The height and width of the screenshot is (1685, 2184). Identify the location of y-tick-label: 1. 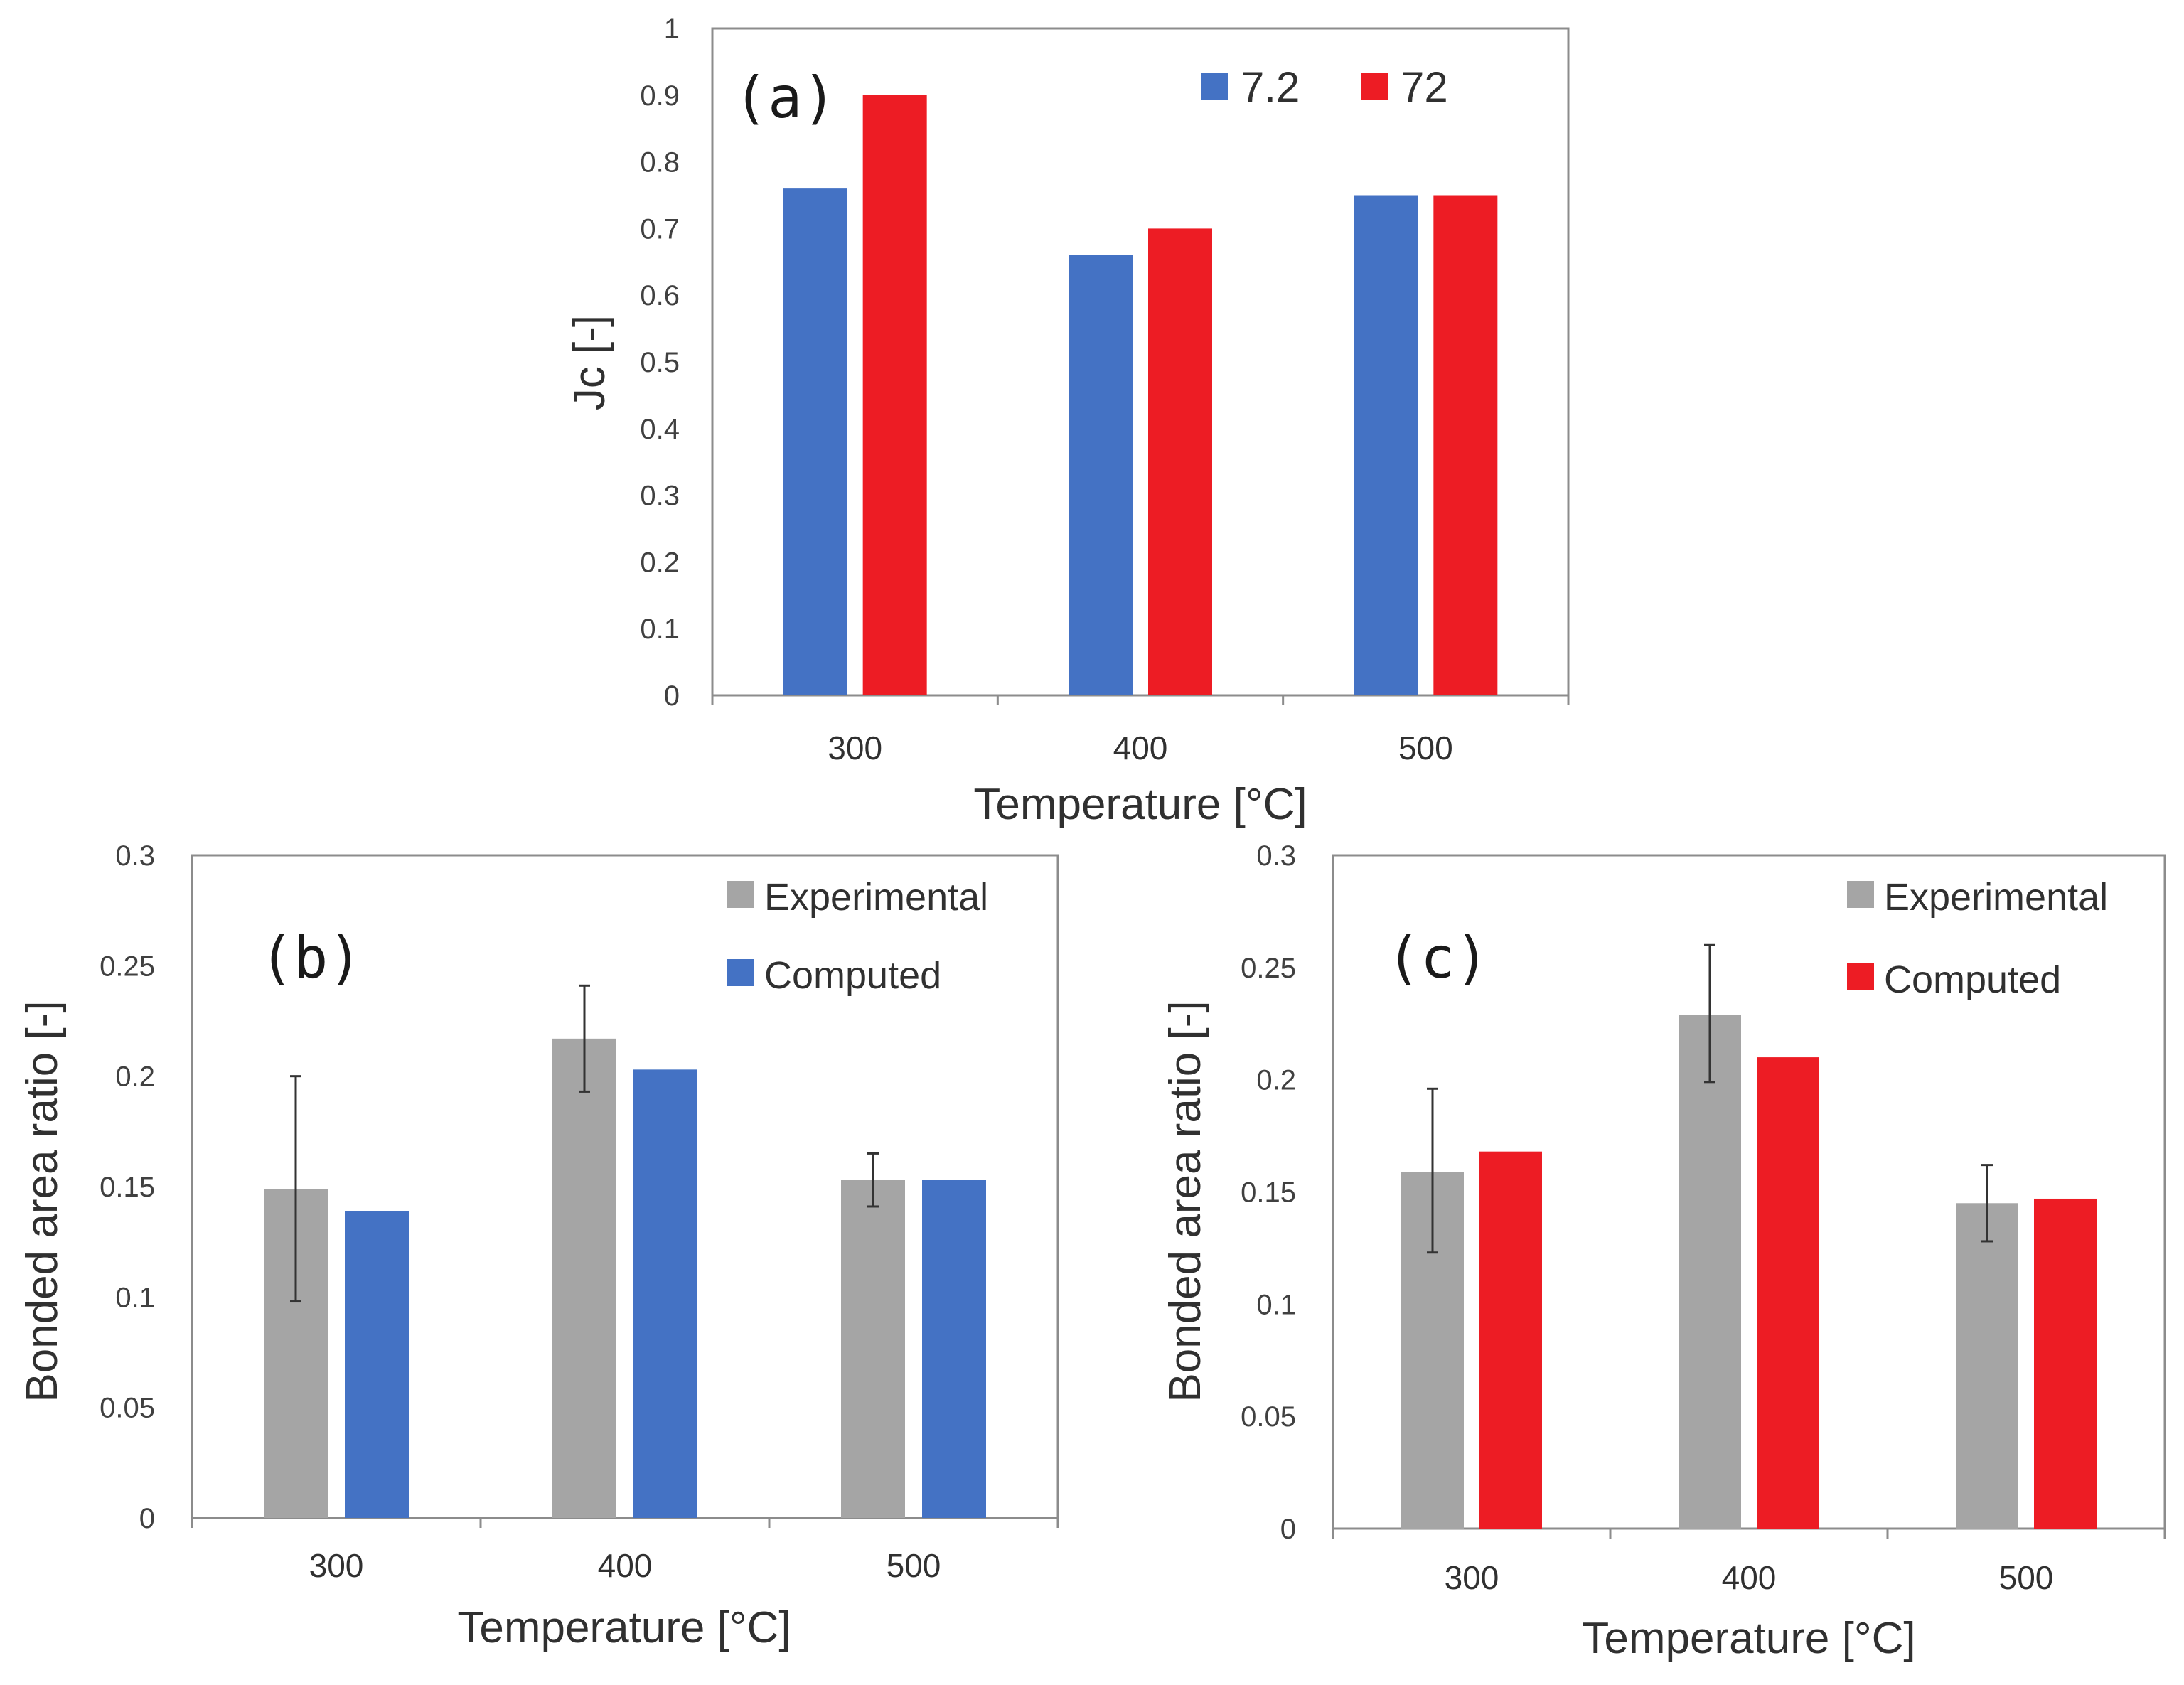
(672, 29).